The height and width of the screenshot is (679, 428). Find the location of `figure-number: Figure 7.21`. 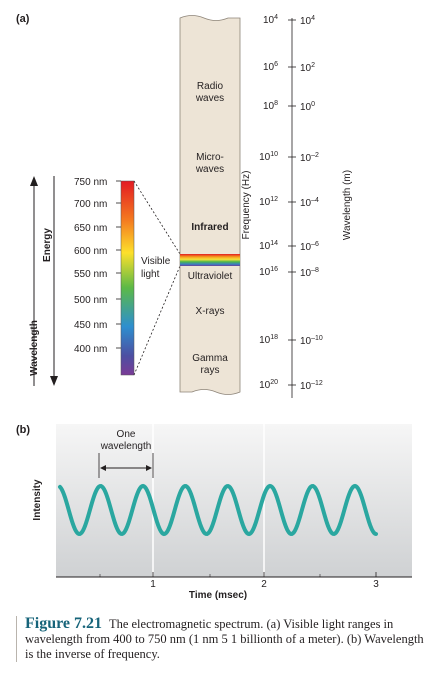

figure-number: Figure 7.21 is located at coordinates (64, 623).